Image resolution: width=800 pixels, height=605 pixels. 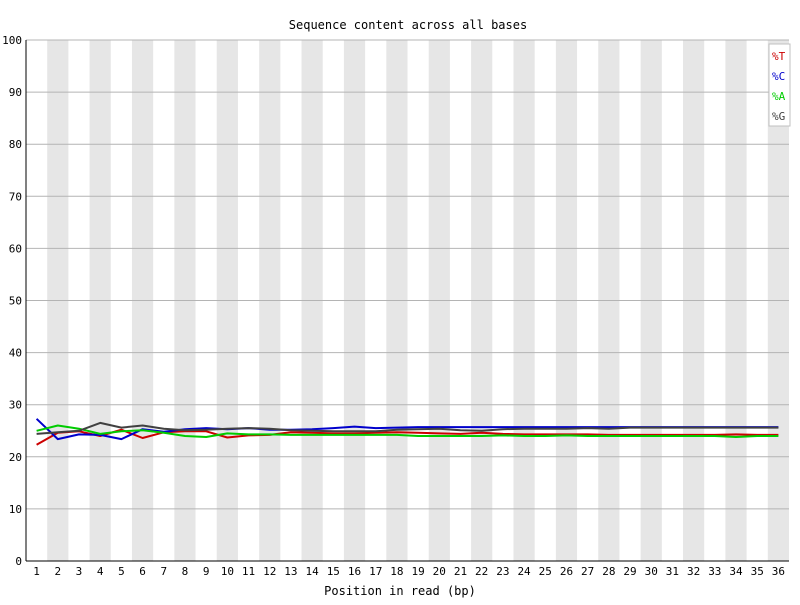 What do you see at coordinates (408, 25) in the screenshot?
I see `chart-title: Sequence content across all bases` at bounding box center [408, 25].